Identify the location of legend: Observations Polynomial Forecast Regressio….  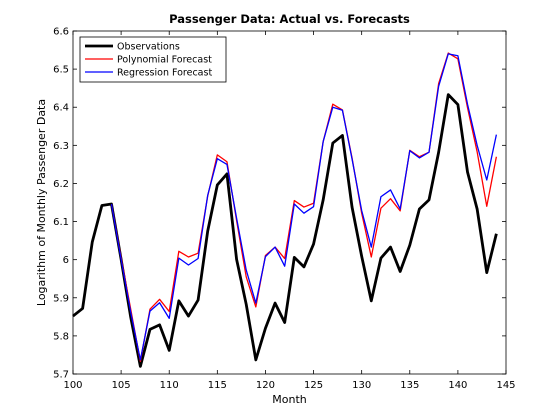
(153, 59).